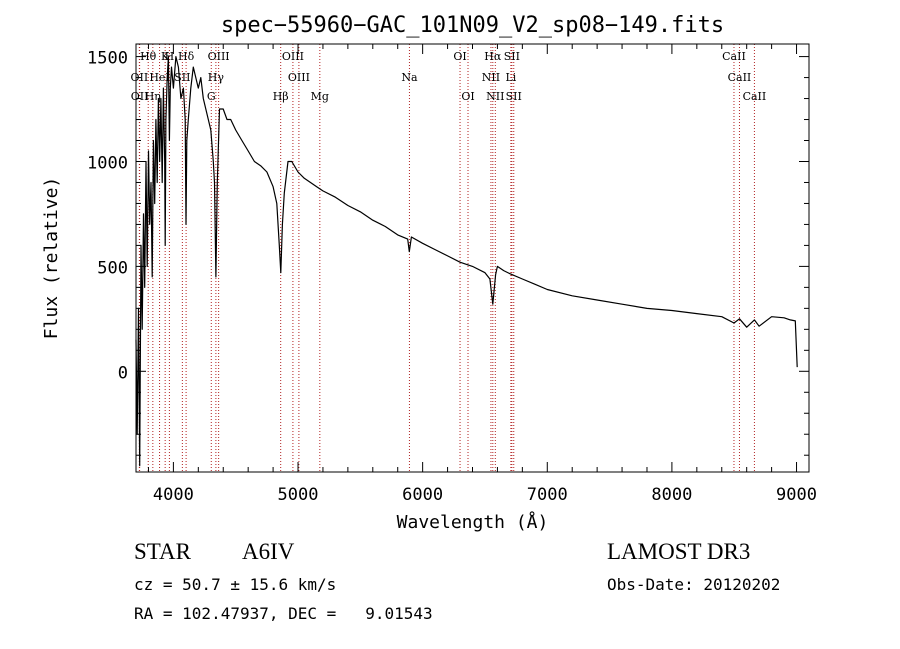 This screenshot has height=649, width=900. Describe the element at coordinates (473, 522) in the screenshot. I see `x-axis-label: Wavelength (Å)` at that location.